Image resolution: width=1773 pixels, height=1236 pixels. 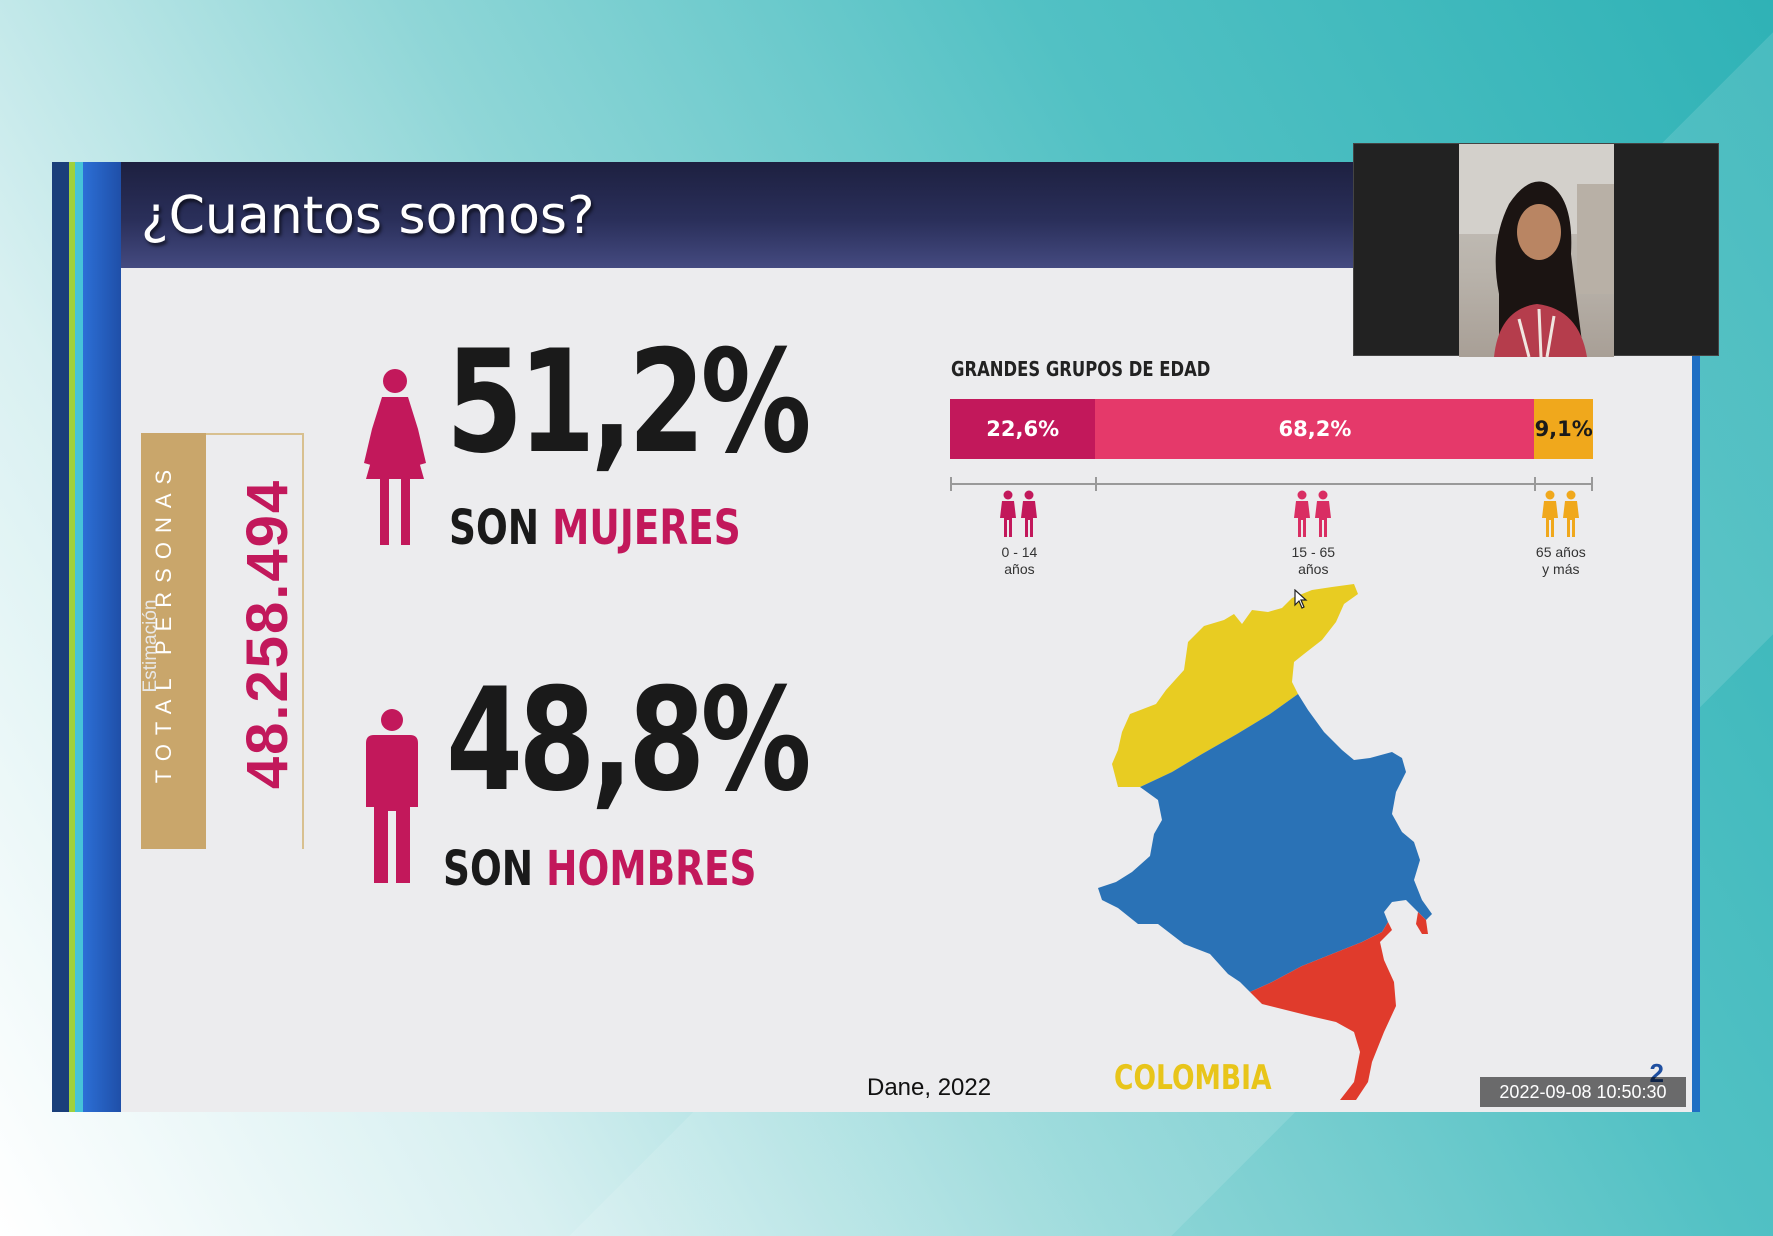 I want to click on age-group-label: 15 - 65 años, so click(x=1313, y=561).